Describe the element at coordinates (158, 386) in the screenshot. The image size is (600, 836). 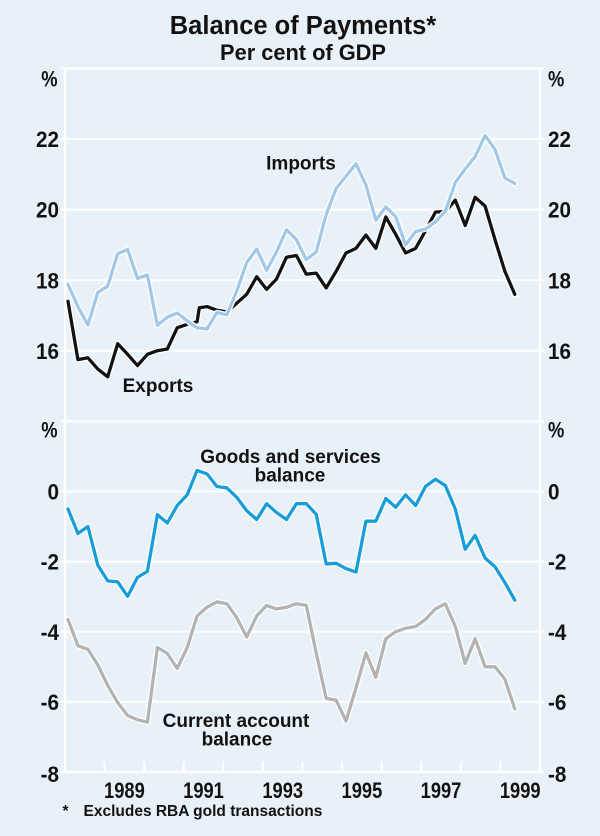
I see `svg-text: Exports` at that location.